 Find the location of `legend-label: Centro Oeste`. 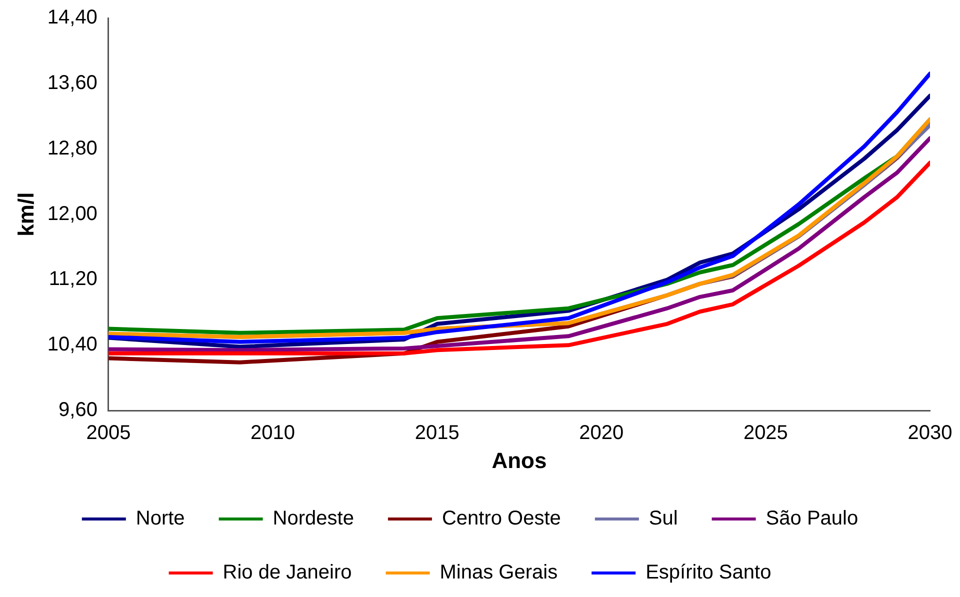

legend-label: Centro Oeste is located at coordinates (501, 519).